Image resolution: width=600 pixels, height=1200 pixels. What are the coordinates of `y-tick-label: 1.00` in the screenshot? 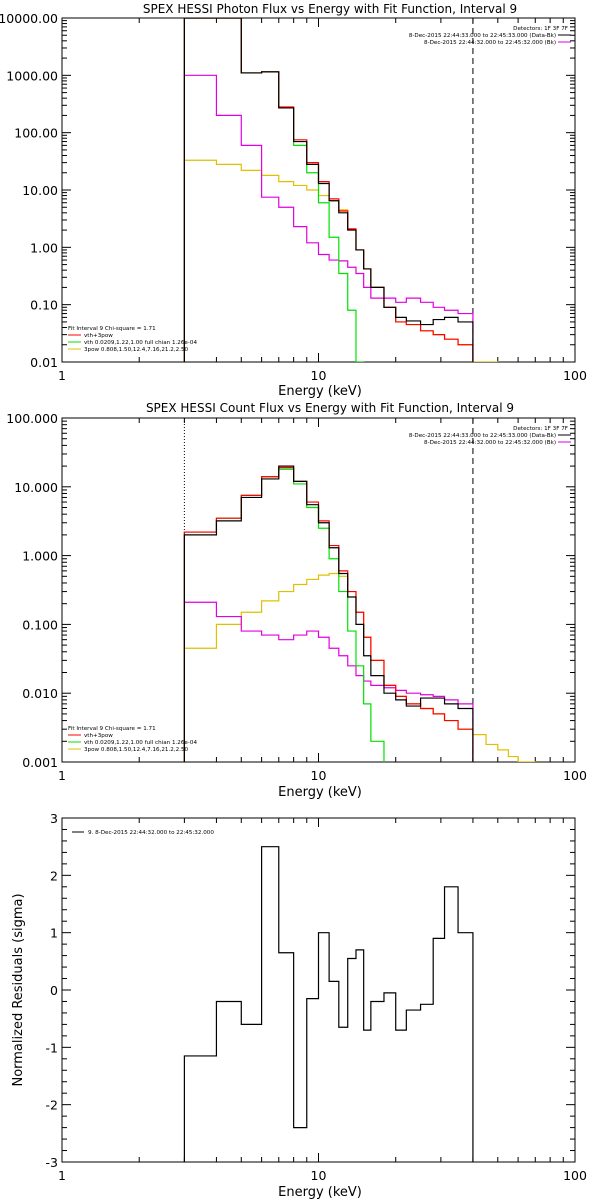 It's located at (44, 247).